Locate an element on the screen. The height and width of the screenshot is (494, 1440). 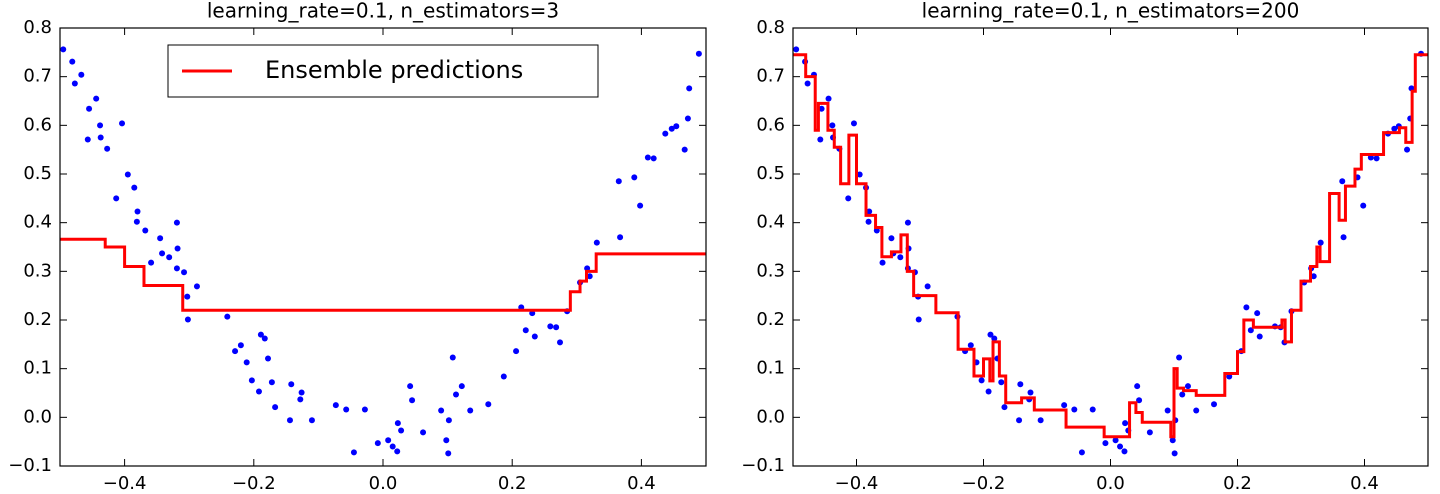
x-tick-label: 0.0 is located at coordinates (383, 483).